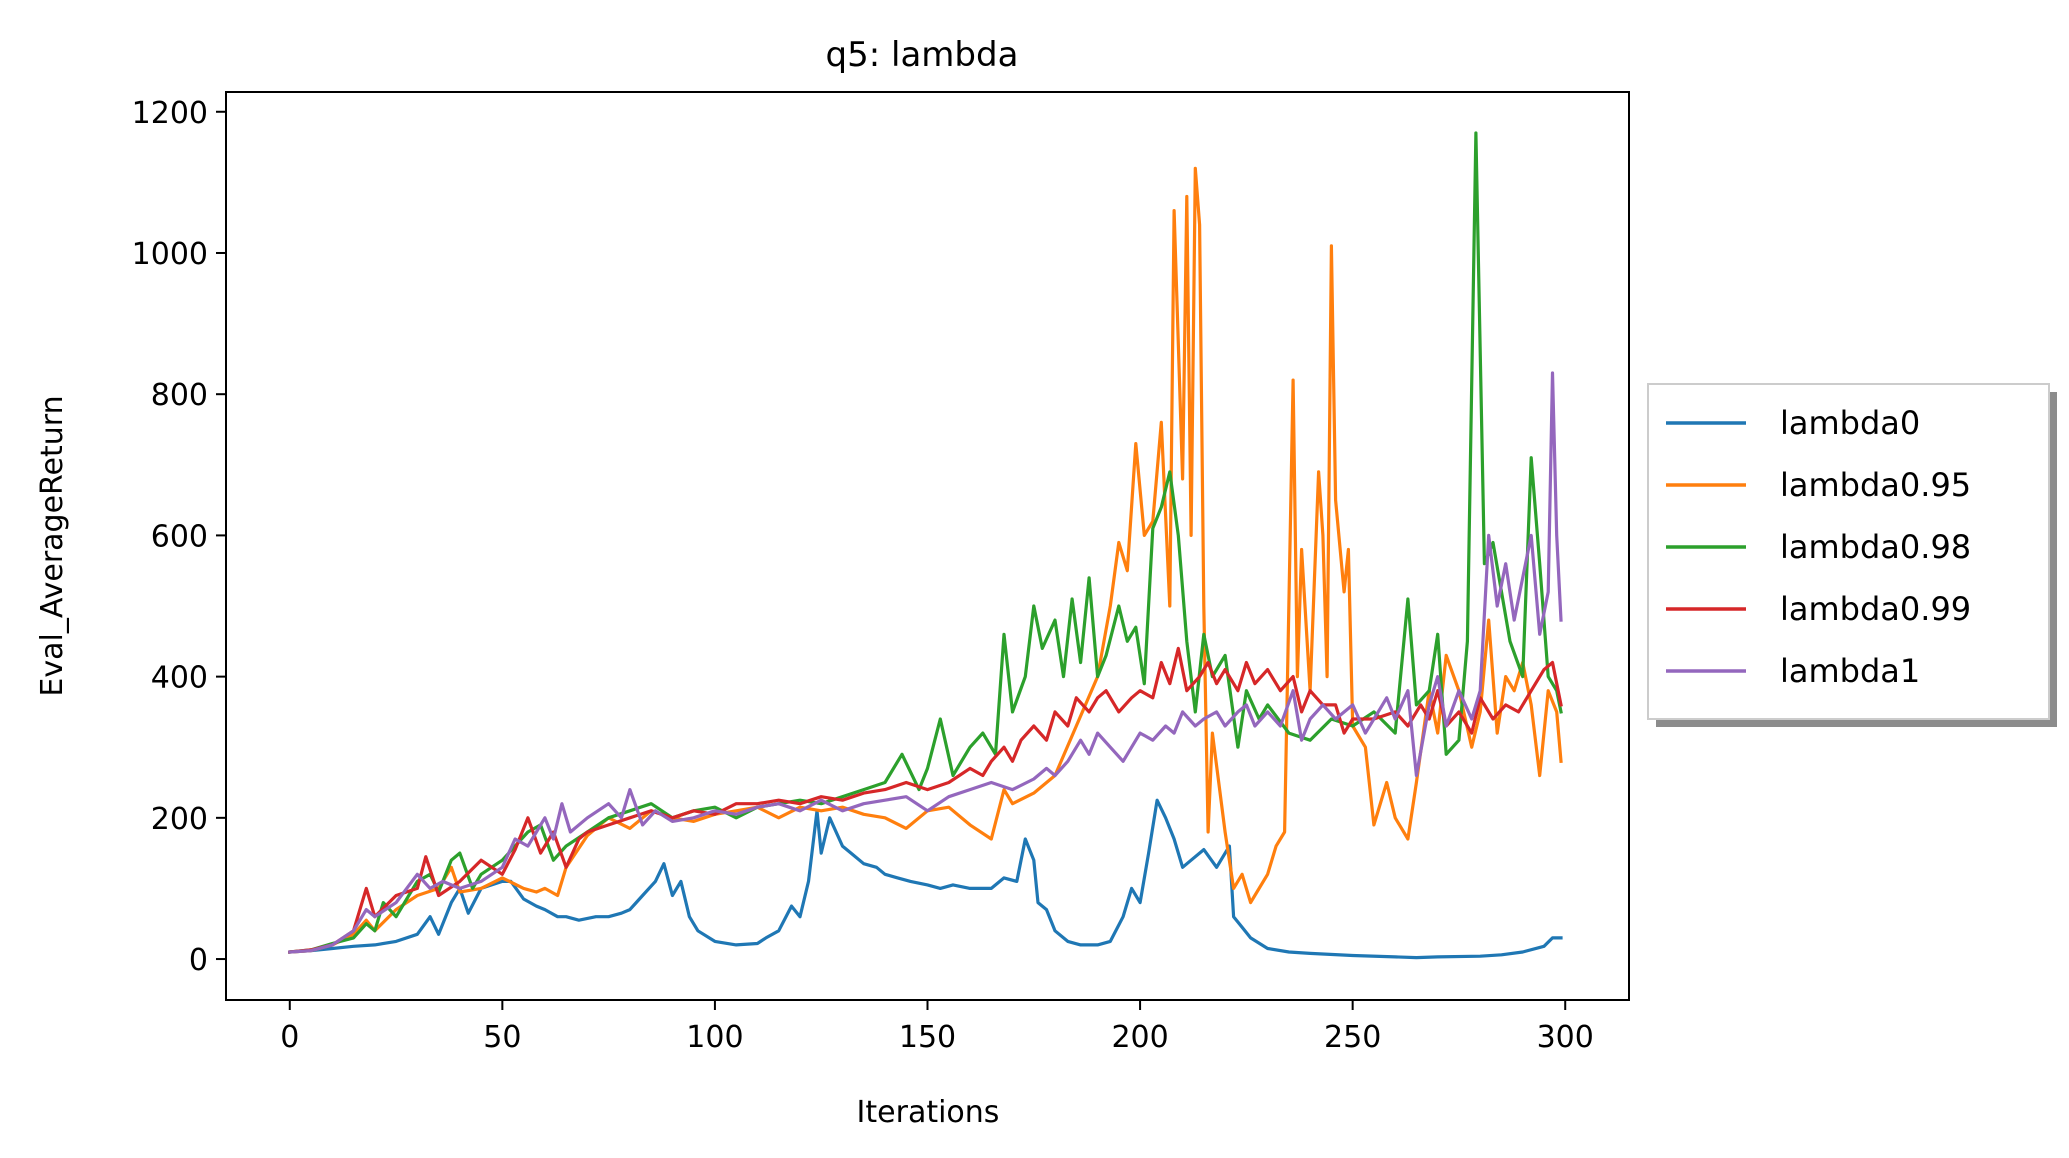 This screenshot has width=2069, height=1158. Describe the element at coordinates (1139, 1037) in the screenshot. I see `x-tick-label: 200` at that location.